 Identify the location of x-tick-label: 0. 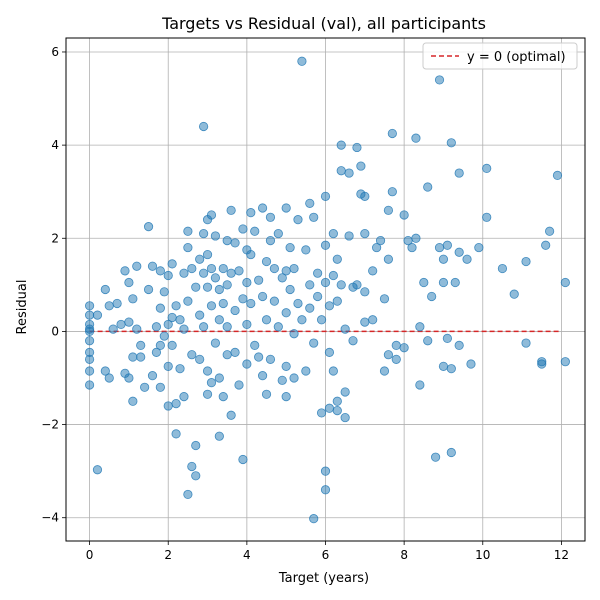
(90, 555).